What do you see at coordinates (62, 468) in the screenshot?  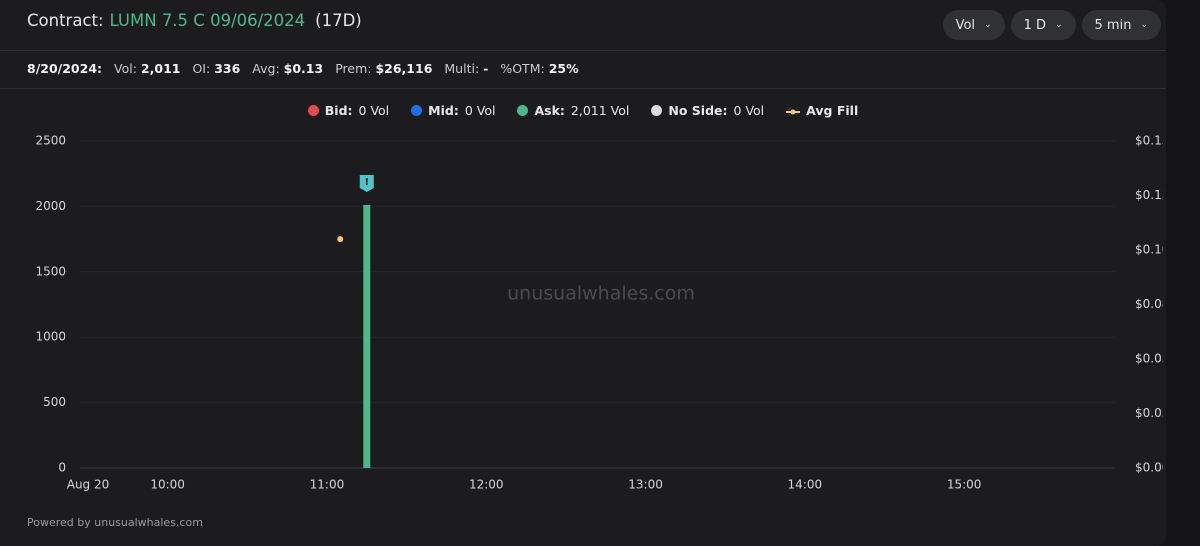 I see `y-tick-label: 0` at bounding box center [62, 468].